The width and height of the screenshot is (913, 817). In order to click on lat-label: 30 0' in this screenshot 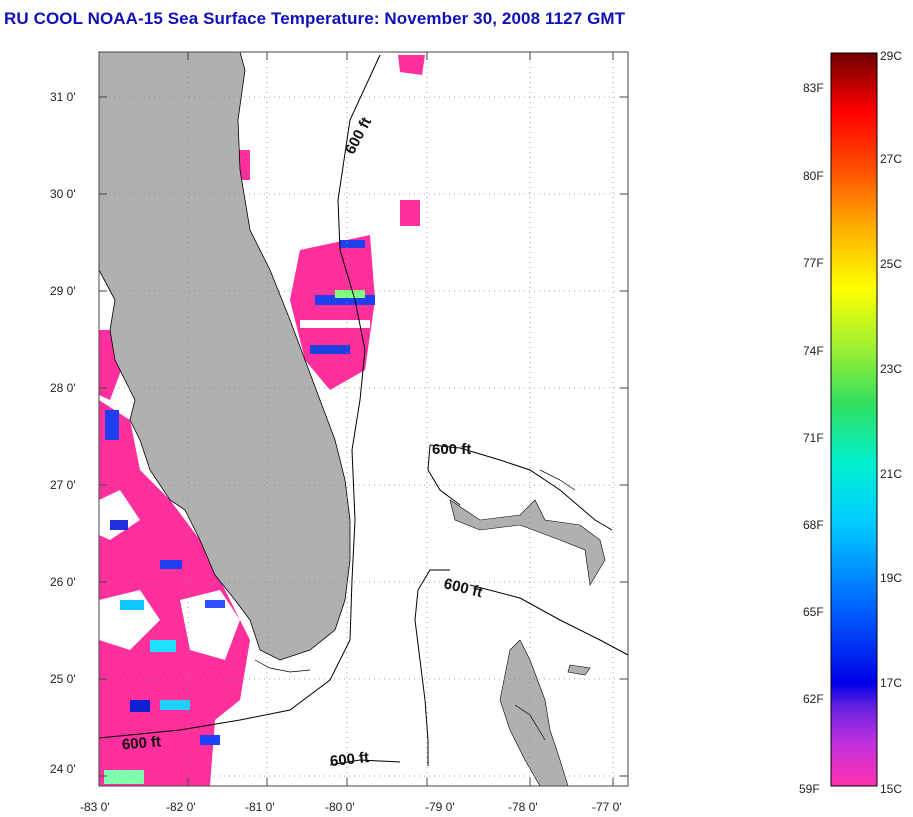, I will do `click(63, 194)`.